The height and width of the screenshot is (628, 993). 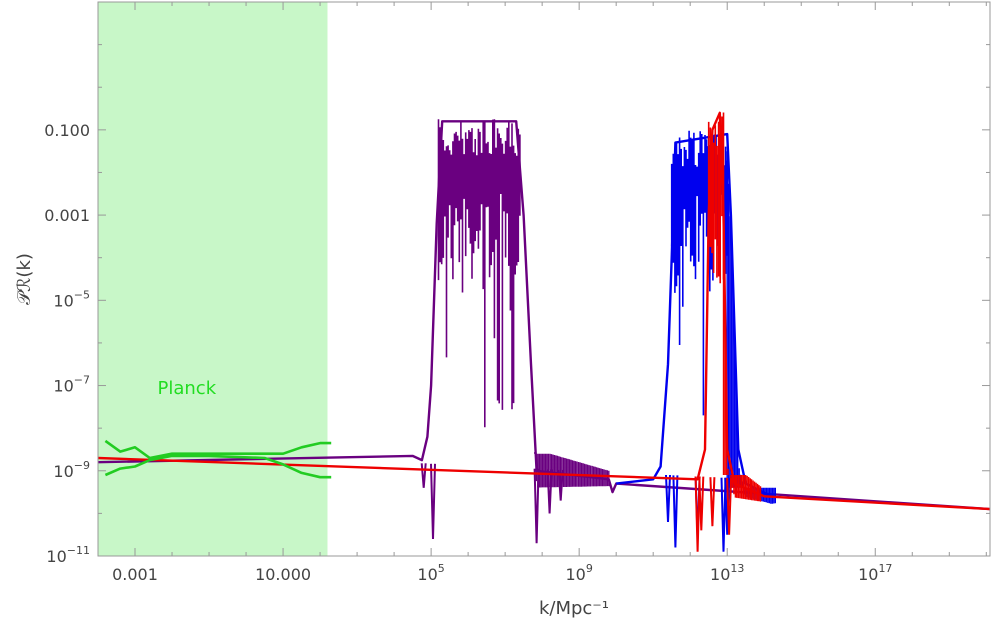 What do you see at coordinates (430, 573) in the screenshot?
I see `x-tick-label: 10⁵` at bounding box center [430, 573].